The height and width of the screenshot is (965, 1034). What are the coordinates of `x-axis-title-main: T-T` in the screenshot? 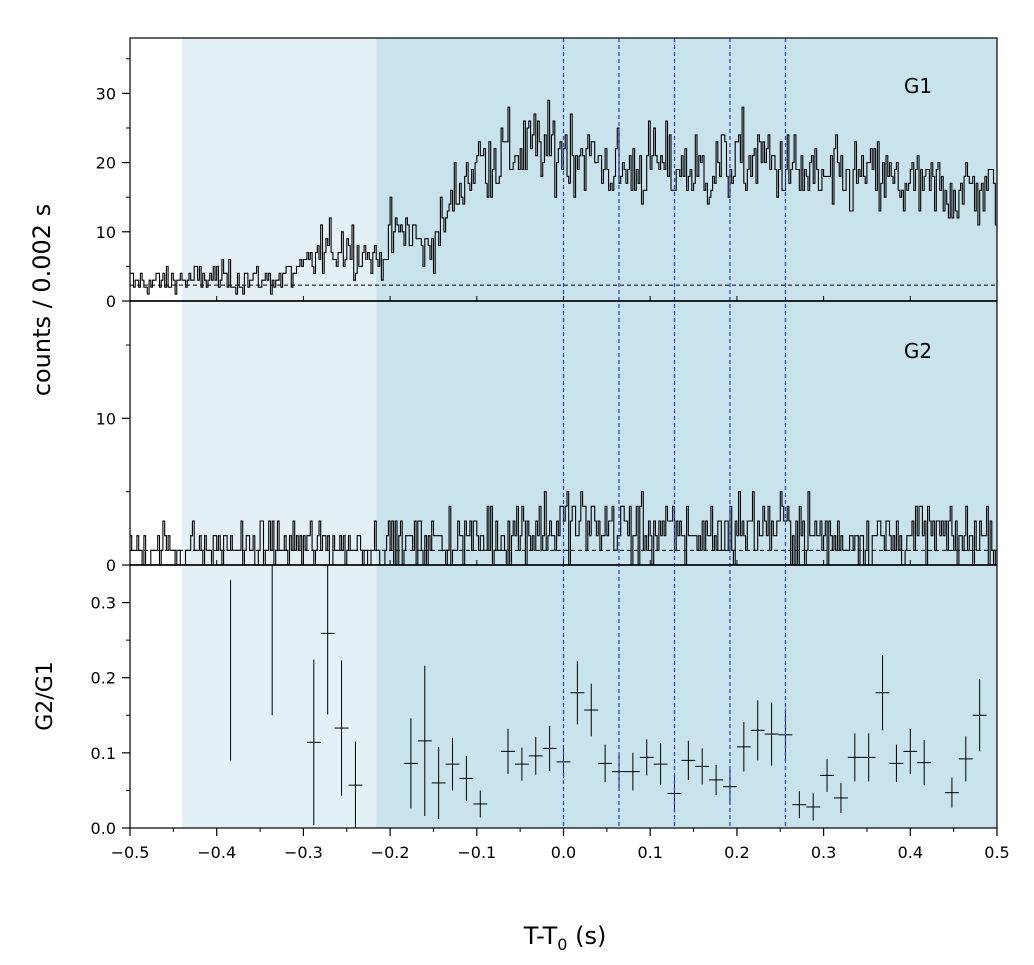 It's located at (540, 936).